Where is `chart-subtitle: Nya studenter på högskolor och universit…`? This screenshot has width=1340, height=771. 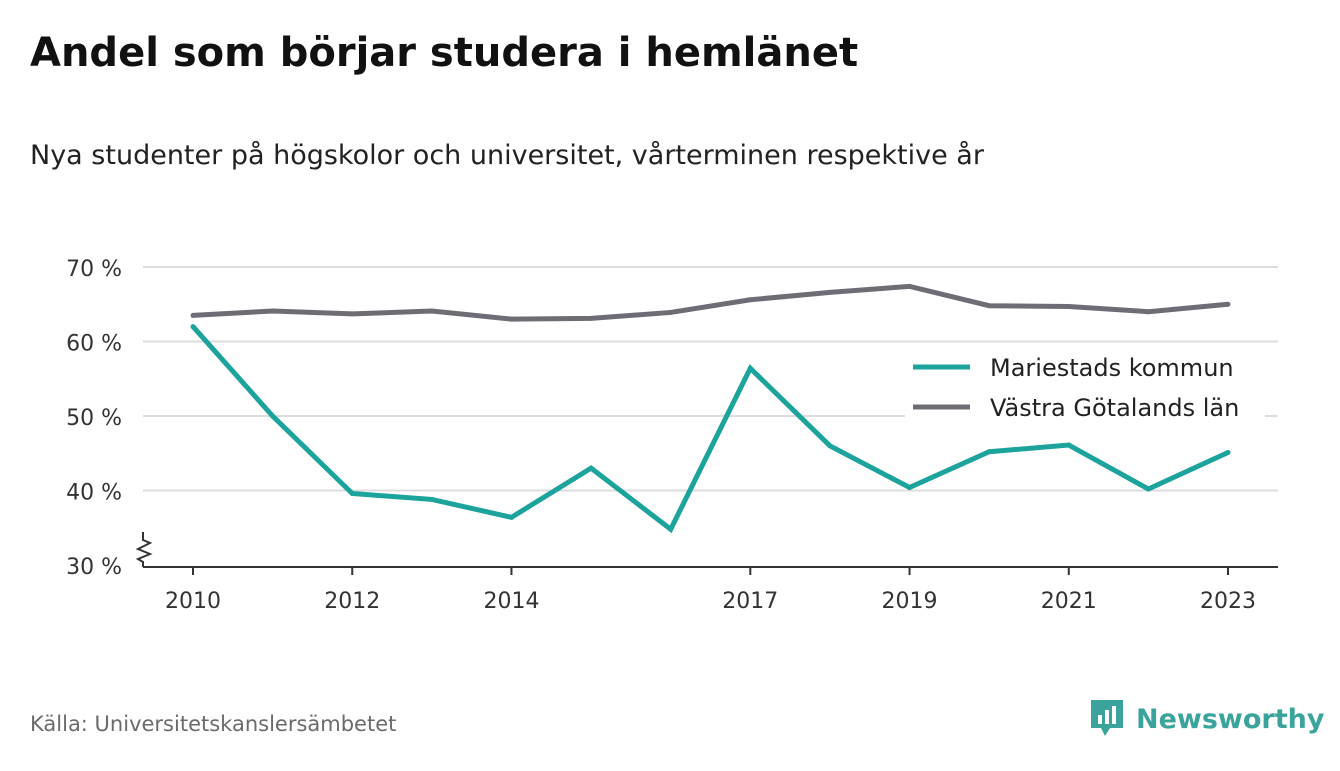
chart-subtitle: Nya studenter på högskolor och universit… is located at coordinates (507, 155).